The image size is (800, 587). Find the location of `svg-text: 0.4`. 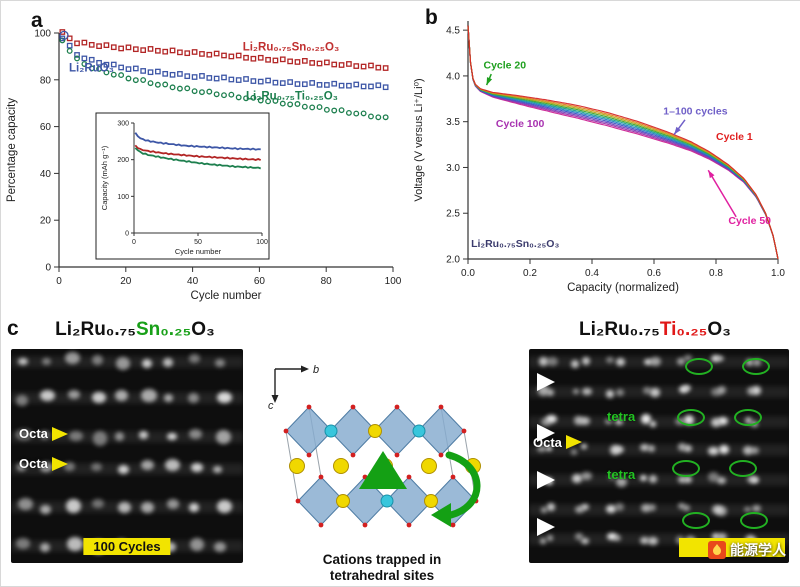

svg-text: 0.4 is located at coordinates (592, 273).